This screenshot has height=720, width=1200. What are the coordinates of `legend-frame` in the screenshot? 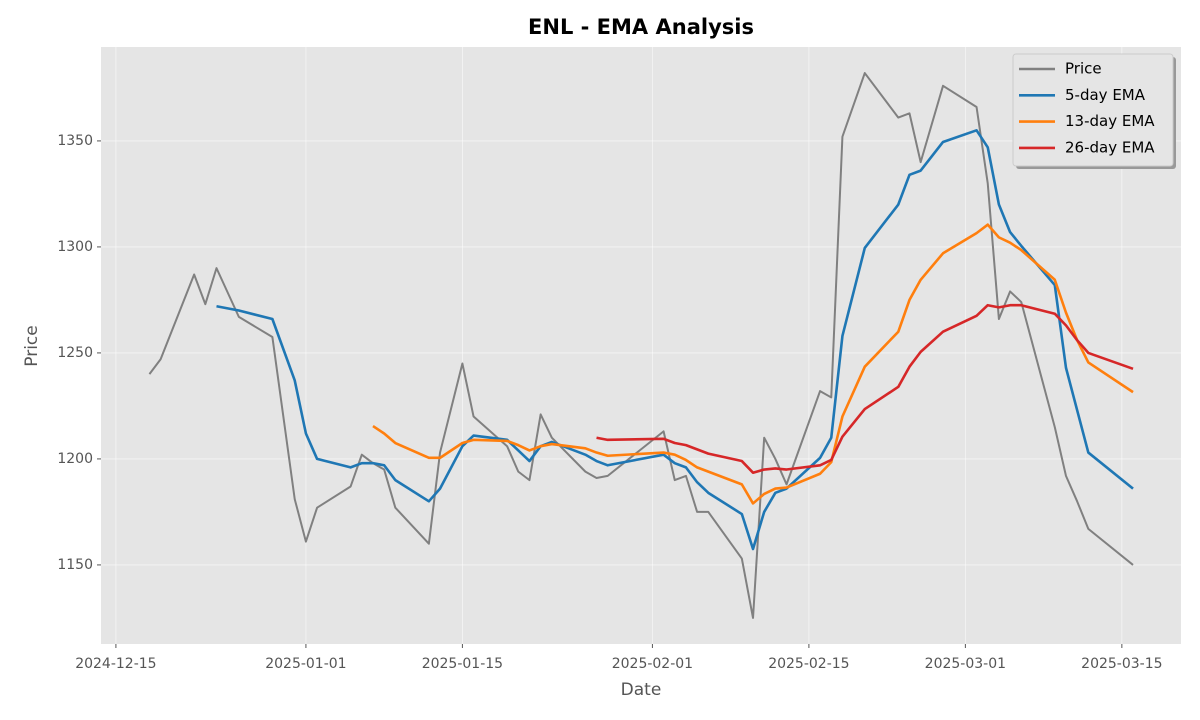 It's located at (1093, 110).